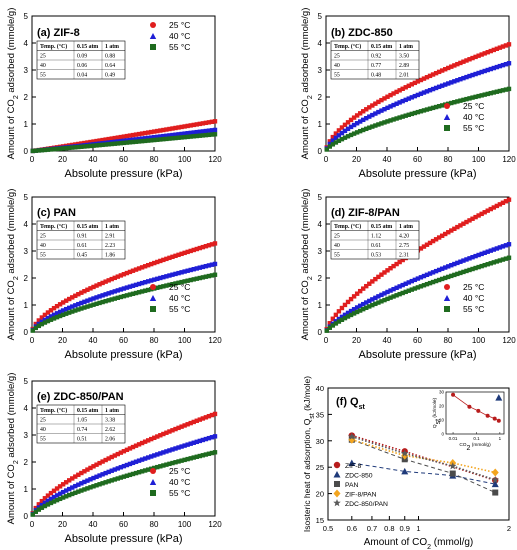 This screenshot has width=517, height=550. What do you see at coordinates (447, 128) in the screenshot?
I see `legend-marker-square` at bounding box center [447, 128].